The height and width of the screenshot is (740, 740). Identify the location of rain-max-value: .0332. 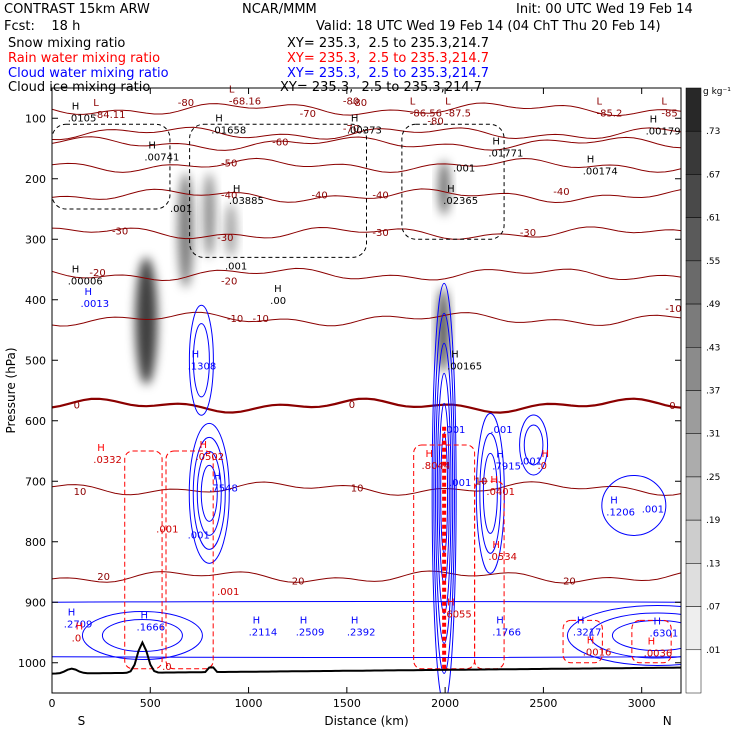
(107, 460).